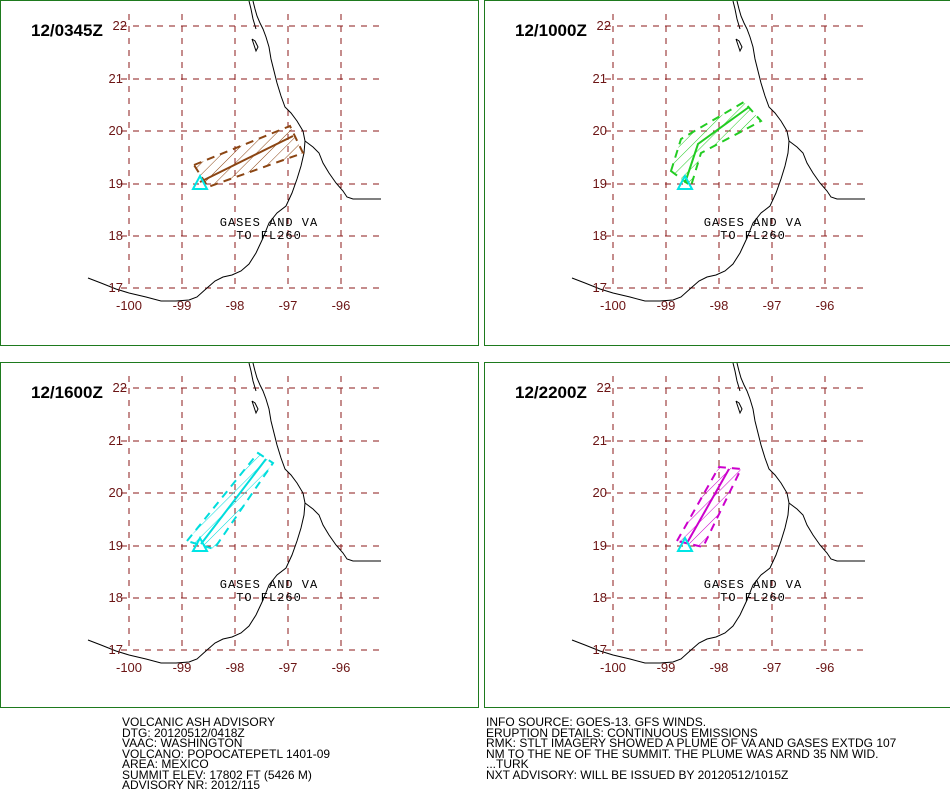 The width and height of the screenshot is (950, 812). I want to click on advisory-line: INFO SOURCE: GOES-13. GFS WINDS., so click(596, 722).